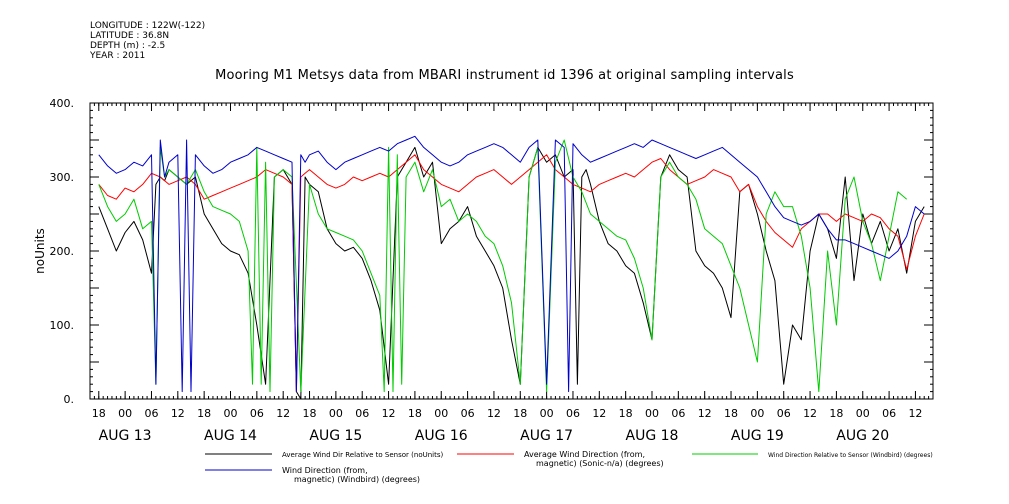 This screenshot has height=504, width=1009. What do you see at coordinates (546, 436) in the screenshot?
I see `x-date-label: AUG 17` at bounding box center [546, 436].